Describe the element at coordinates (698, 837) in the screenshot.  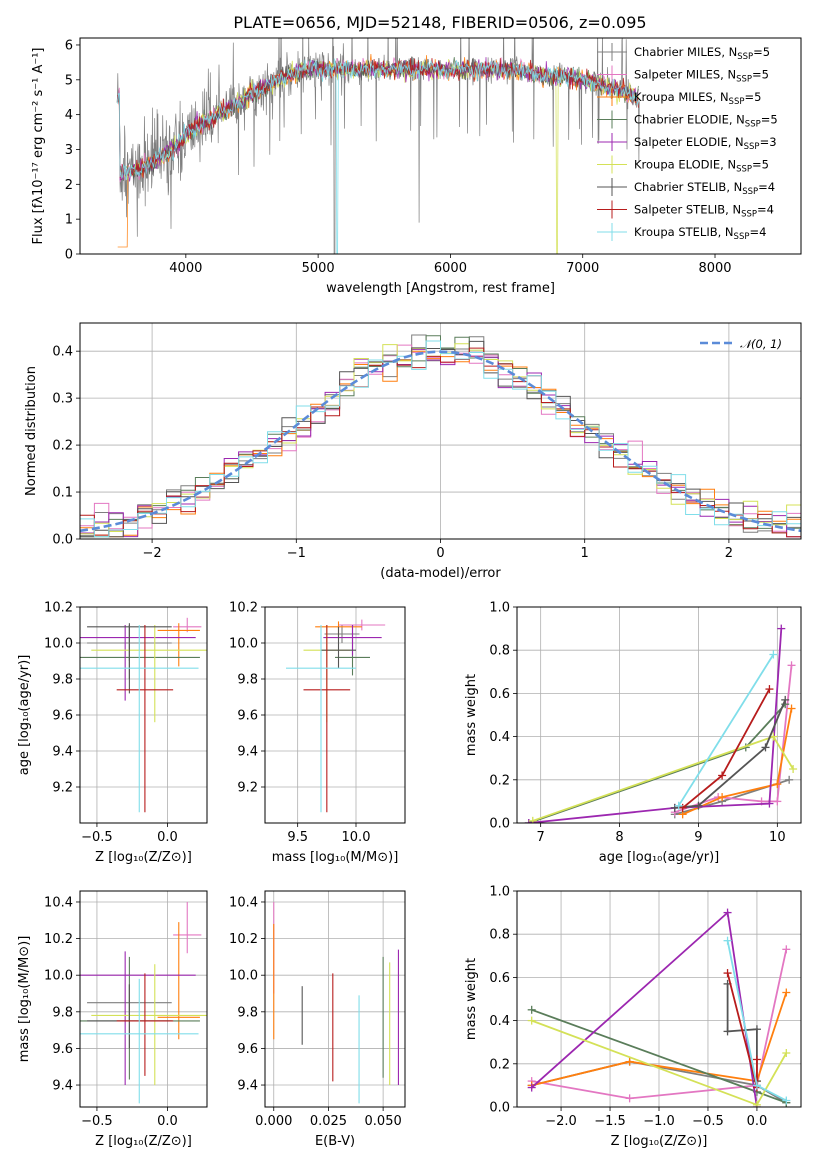
I see `x-tick-label: 9` at that location.